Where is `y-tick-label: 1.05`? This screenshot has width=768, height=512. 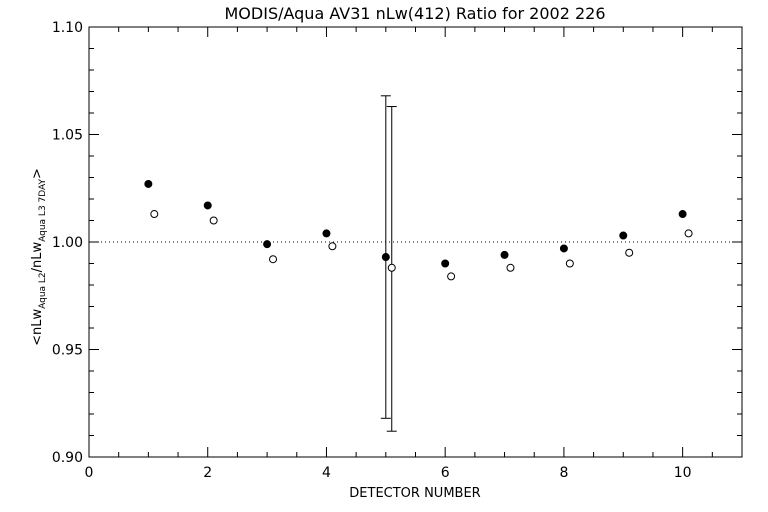 y-tick-label: 1.05 is located at coordinates (67, 136).